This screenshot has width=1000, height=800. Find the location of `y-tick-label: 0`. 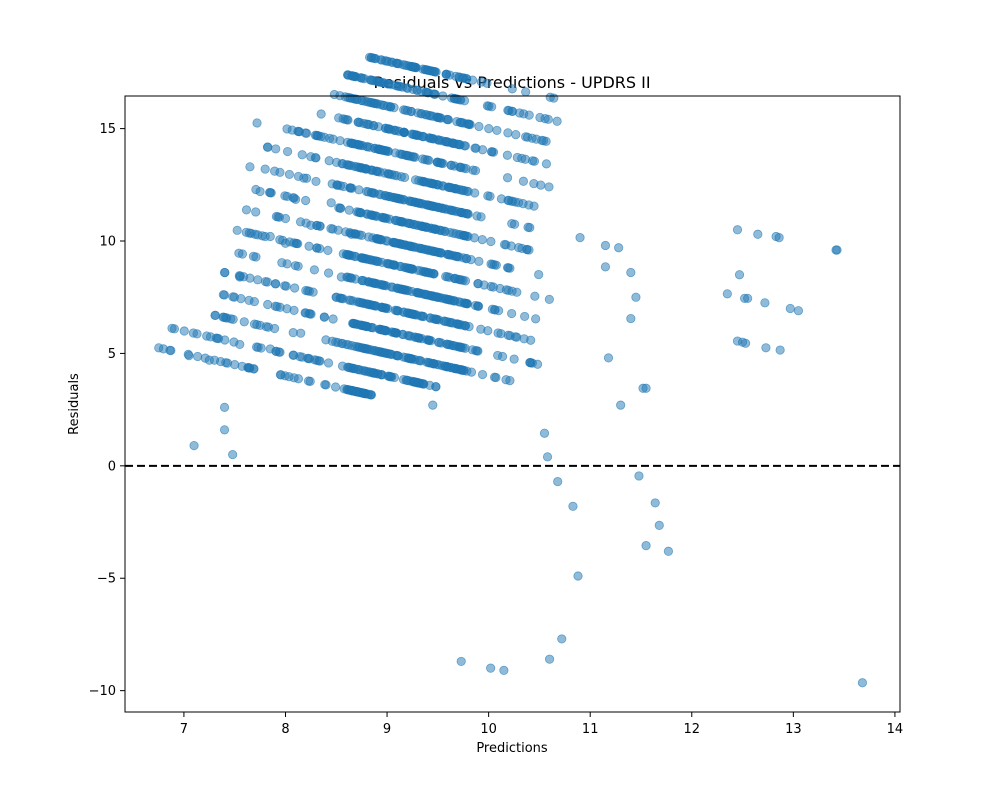

y-tick-label: 0 is located at coordinates (112, 466).